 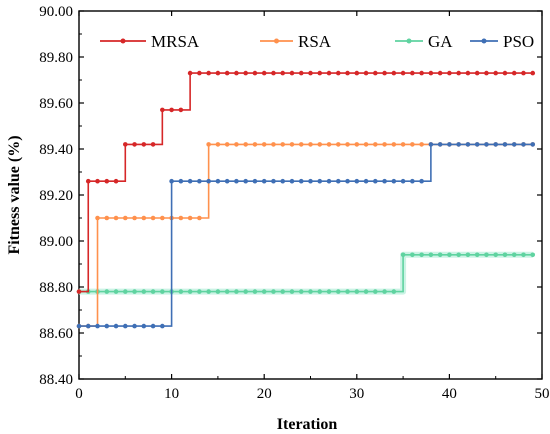 I want to click on y-tick-label: 89.20, so click(x=56, y=196).